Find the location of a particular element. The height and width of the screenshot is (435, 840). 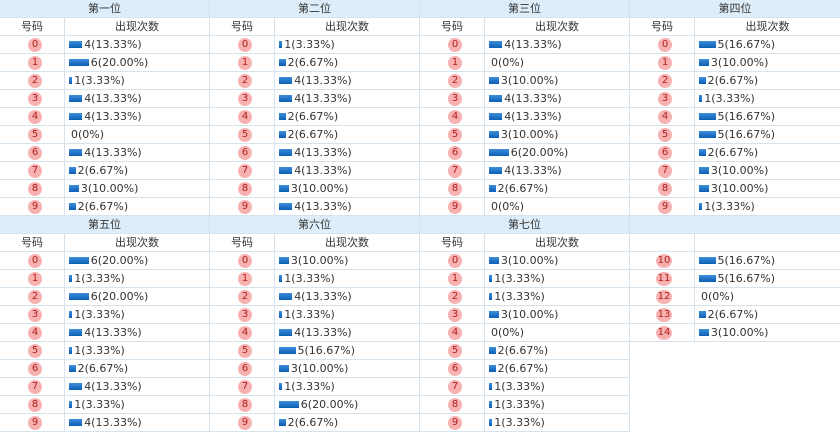

number-ball: 8 is located at coordinates (245, 189).